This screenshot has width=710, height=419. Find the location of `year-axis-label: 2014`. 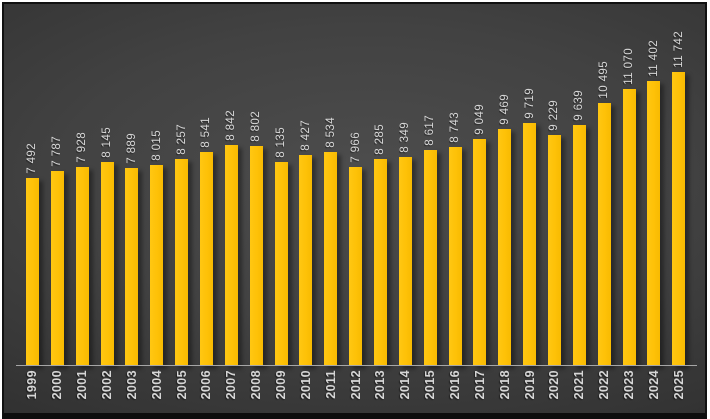

year-axis-label: 2014 is located at coordinates (405, 385).